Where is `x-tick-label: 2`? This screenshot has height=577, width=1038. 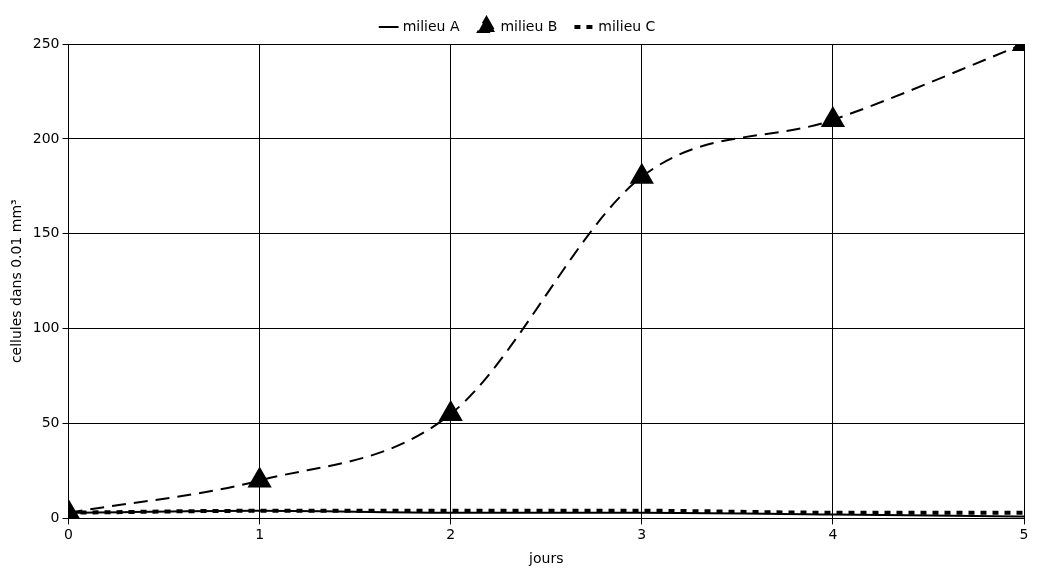 x-tick-label: 2 is located at coordinates (451, 534).